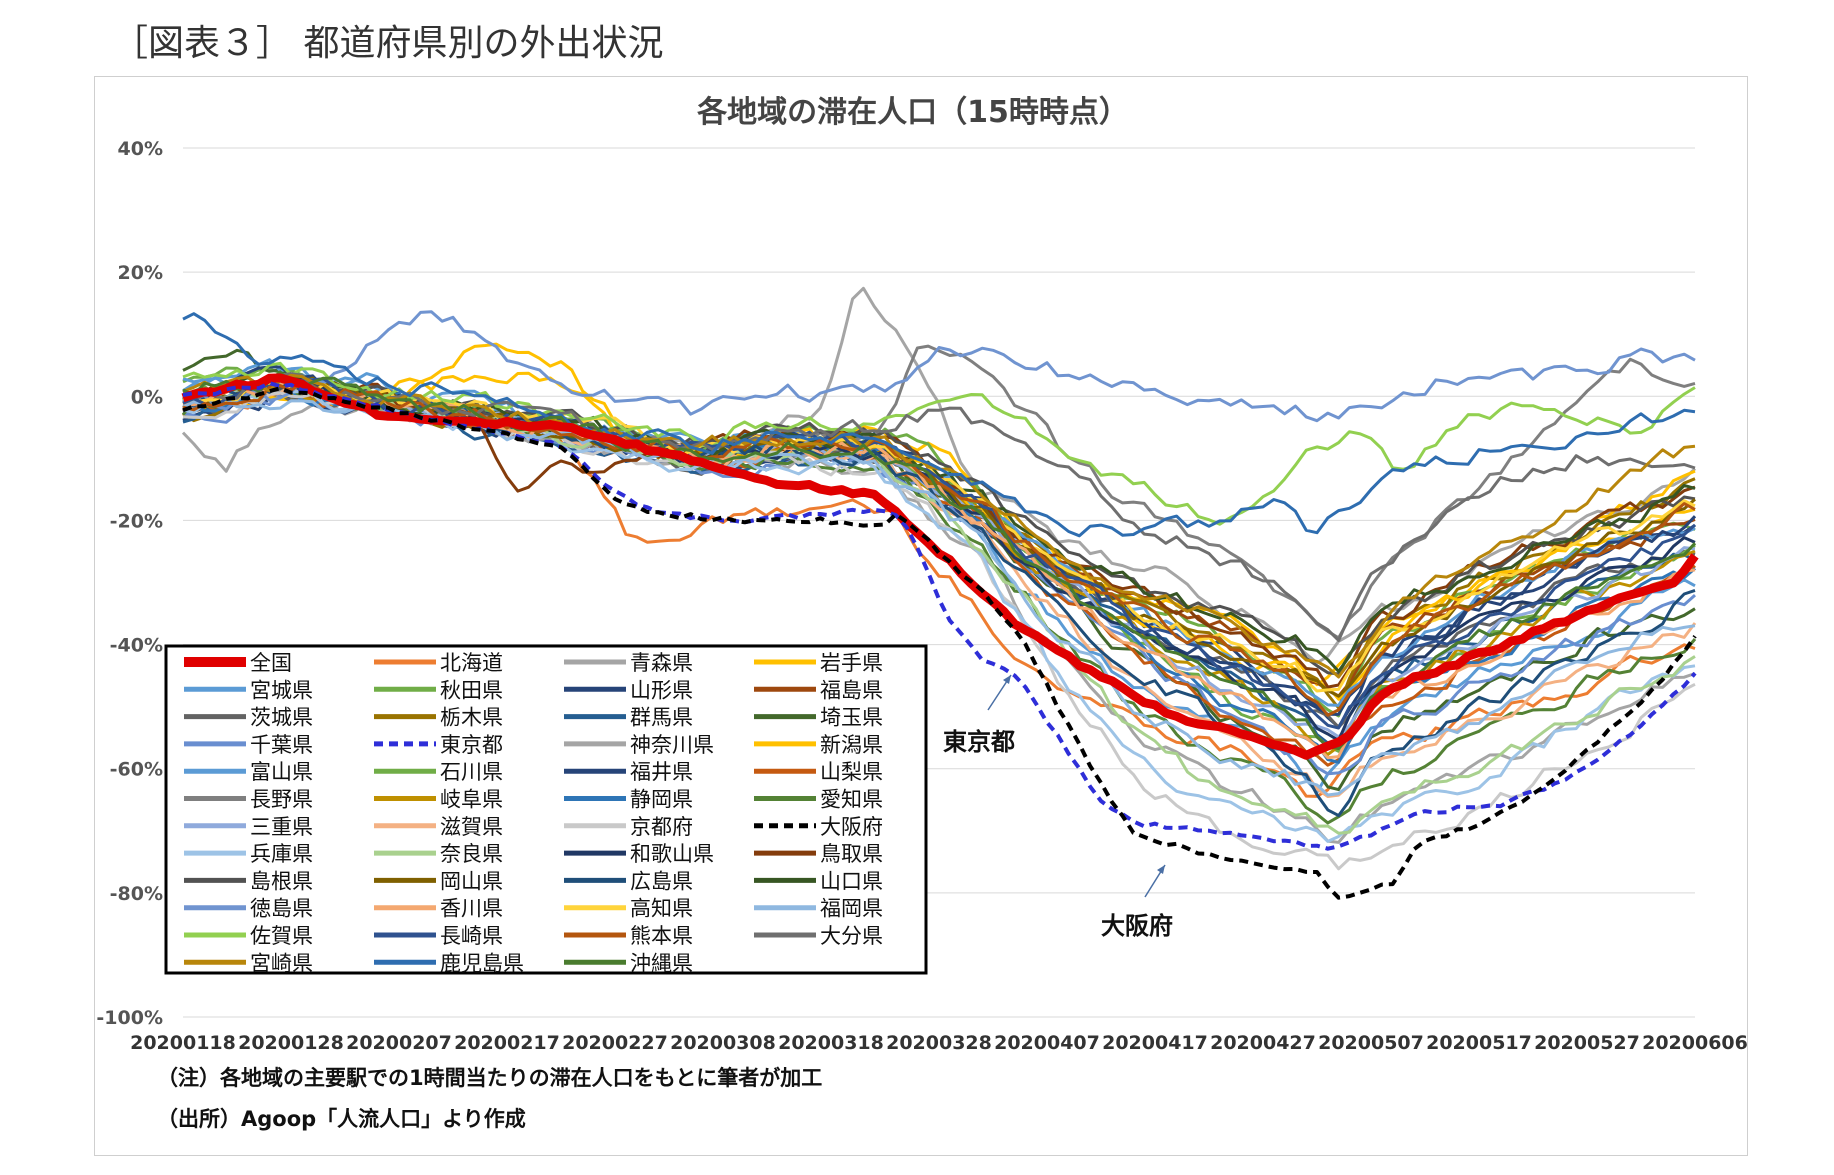 The height and width of the screenshot is (1175, 1834). What do you see at coordinates (661, 963) in the screenshot?
I see `legend-label: 沖縄県` at bounding box center [661, 963].